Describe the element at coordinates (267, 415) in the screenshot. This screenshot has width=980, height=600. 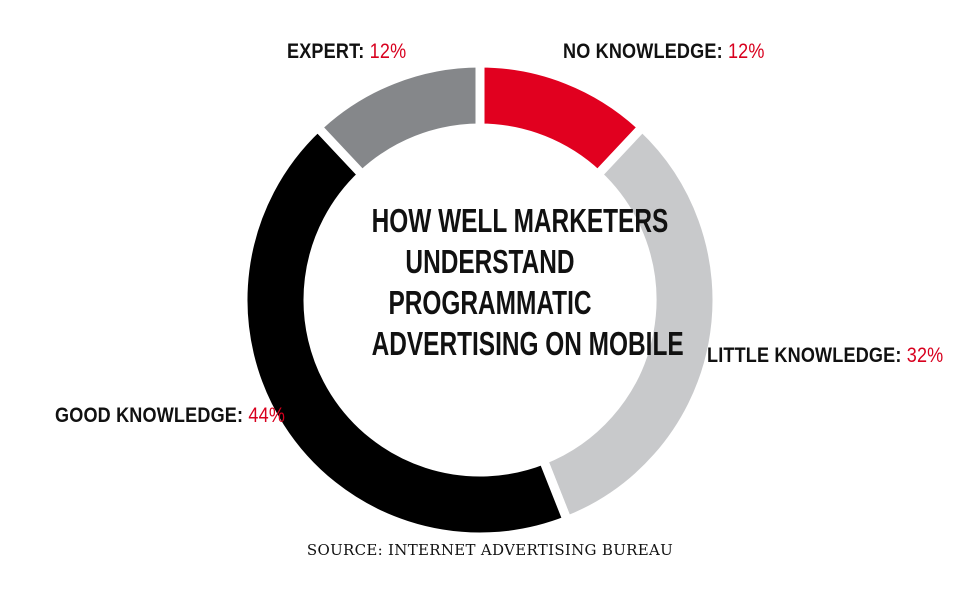
I see `slice-label-value: 44%` at that location.